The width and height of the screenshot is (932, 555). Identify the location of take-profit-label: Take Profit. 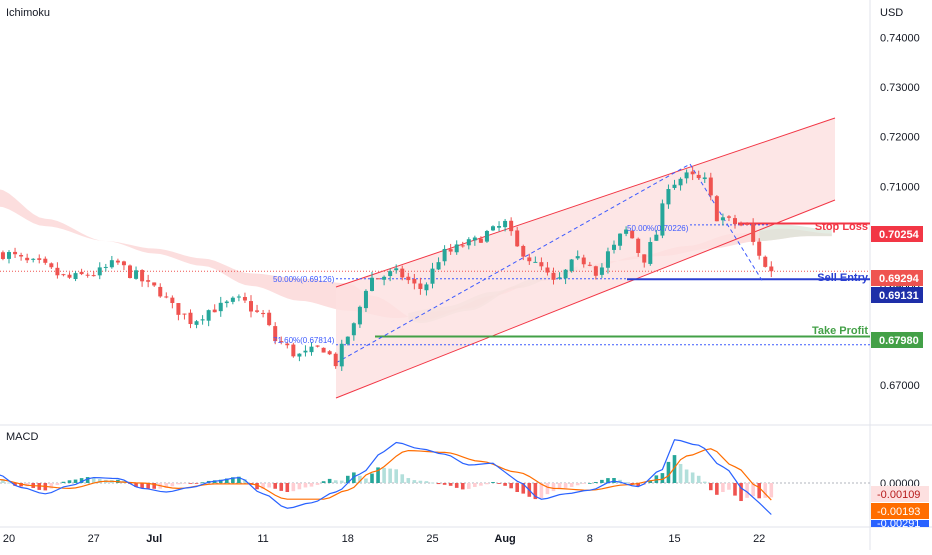
(840, 331).